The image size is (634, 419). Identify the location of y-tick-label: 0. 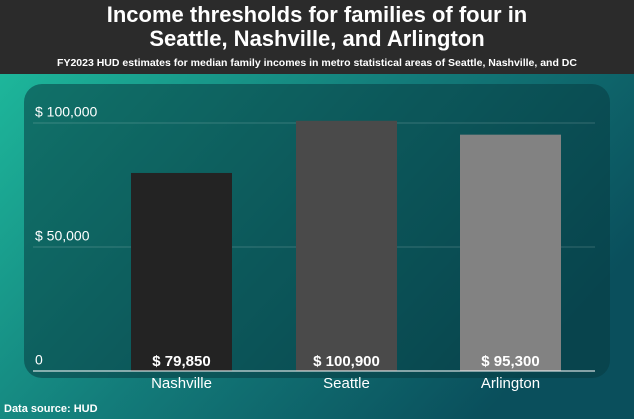
(39, 360).